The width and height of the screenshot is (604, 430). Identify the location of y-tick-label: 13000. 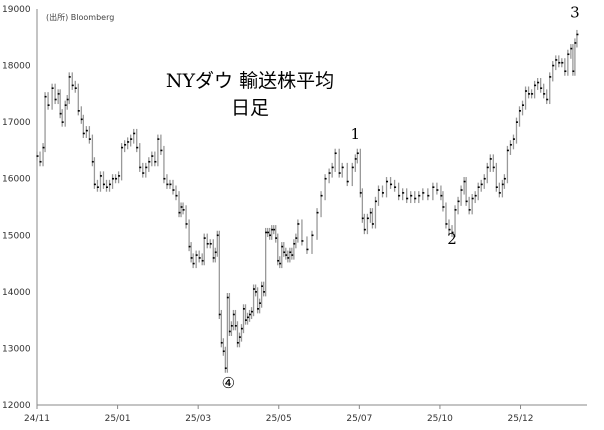
(16, 349).